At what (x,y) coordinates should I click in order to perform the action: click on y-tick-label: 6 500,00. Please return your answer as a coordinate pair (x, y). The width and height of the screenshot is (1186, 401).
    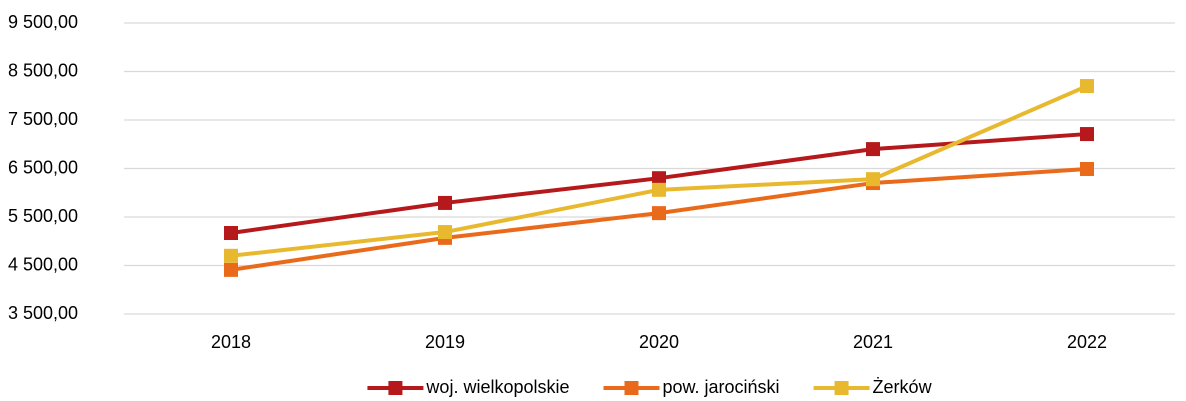
    Looking at the image, I should click on (43, 167).